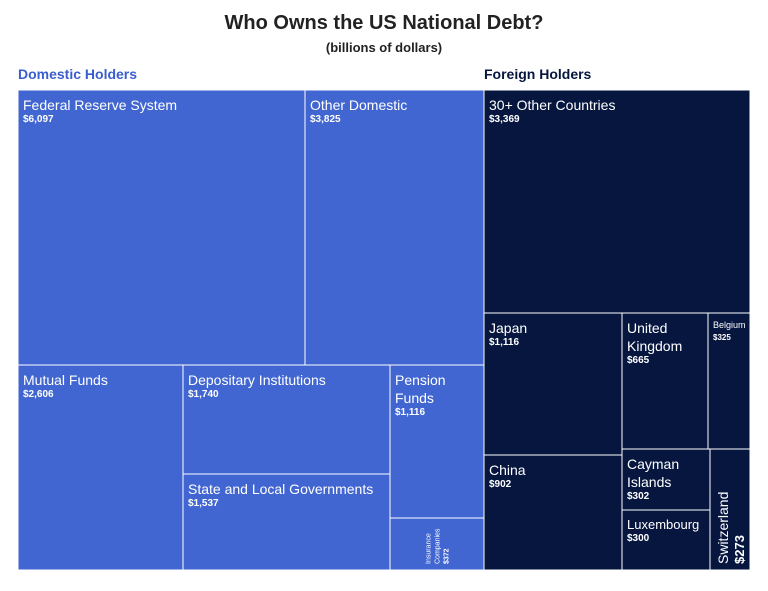 Image resolution: width=768 pixels, height=591 pixels. I want to click on tile-label-federal-reserve-system: Federal Reserve System, so click(100, 105).